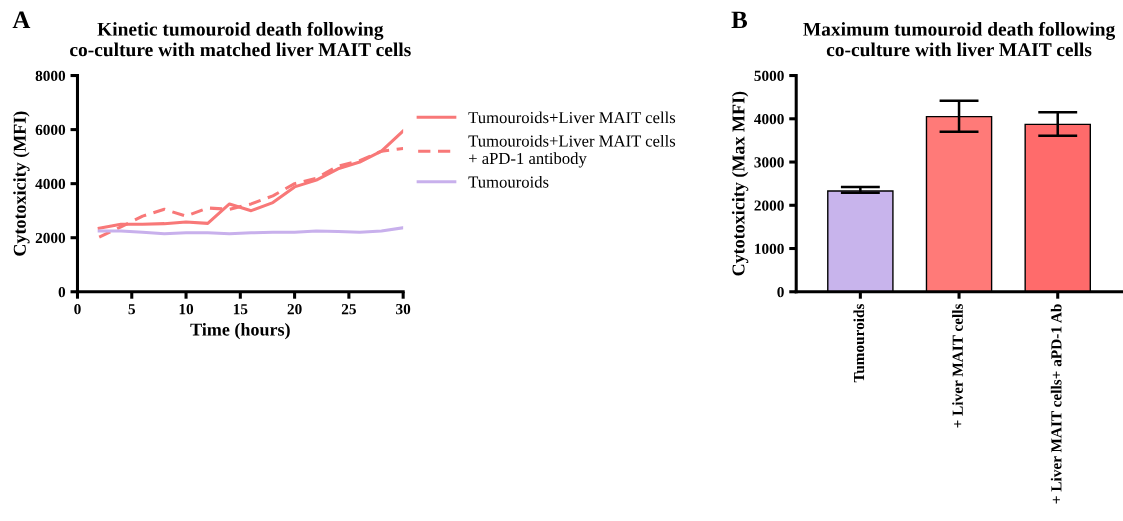  What do you see at coordinates (50, 75) in the screenshot?
I see `y-tick-label: 8000` at bounding box center [50, 75].